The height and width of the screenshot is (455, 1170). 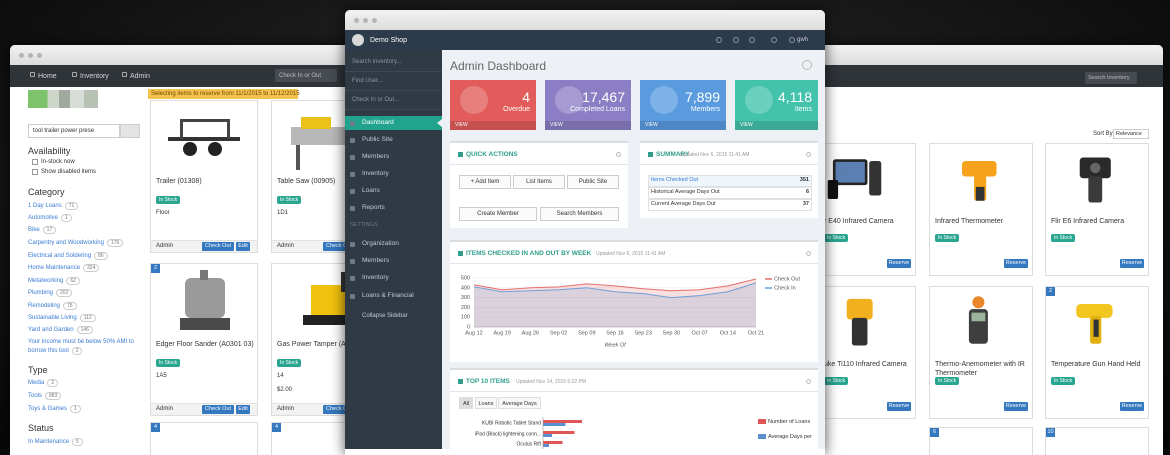 I want to click on filter-item: Tools 883, so click(x=85, y=396).